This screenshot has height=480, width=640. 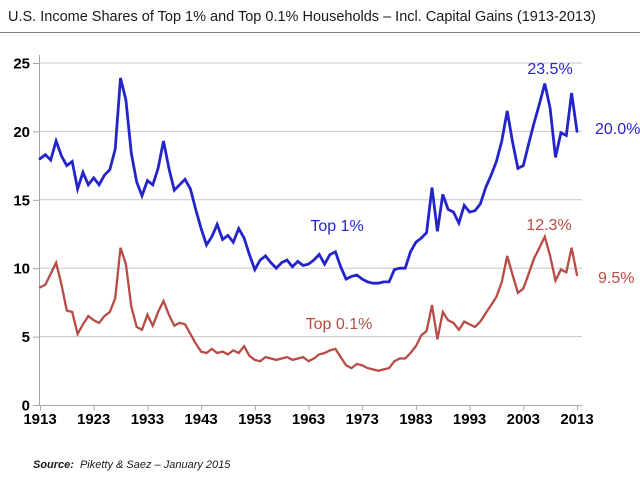 I want to click on x-axis-label: 1963, so click(x=308, y=419).